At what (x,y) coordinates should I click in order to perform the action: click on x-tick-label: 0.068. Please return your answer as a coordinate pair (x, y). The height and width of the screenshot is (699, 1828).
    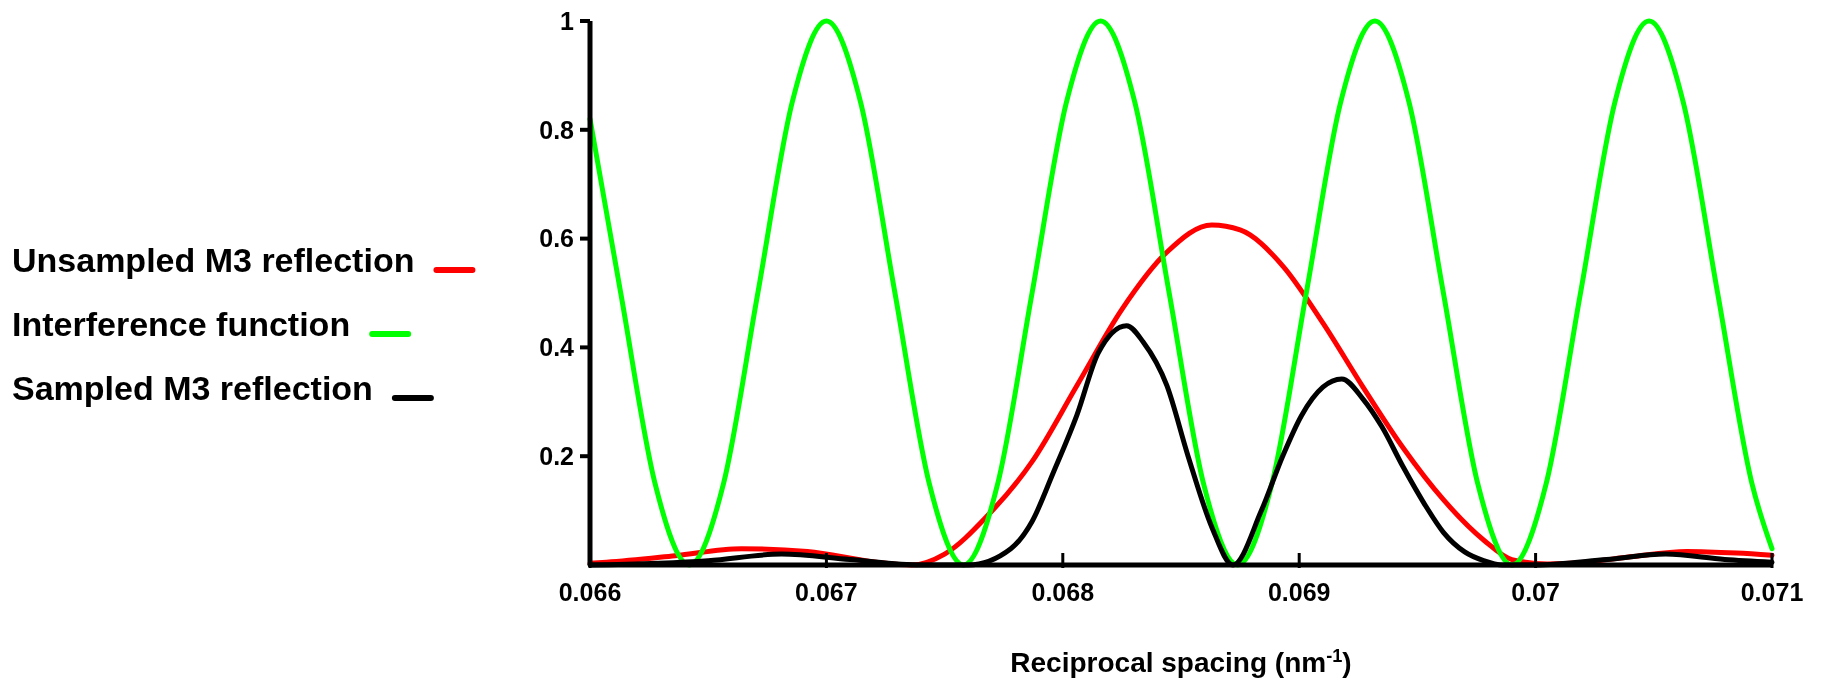
    Looking at the image, I should click on (1063, 592).